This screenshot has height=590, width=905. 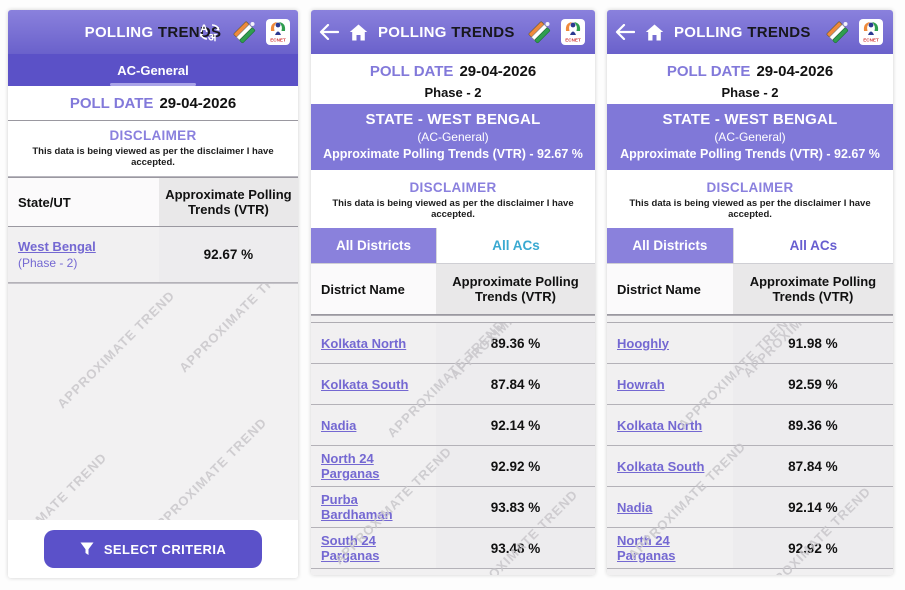 I want to click on poll-date-label: POLL DATE, so click(x=411, y=71).